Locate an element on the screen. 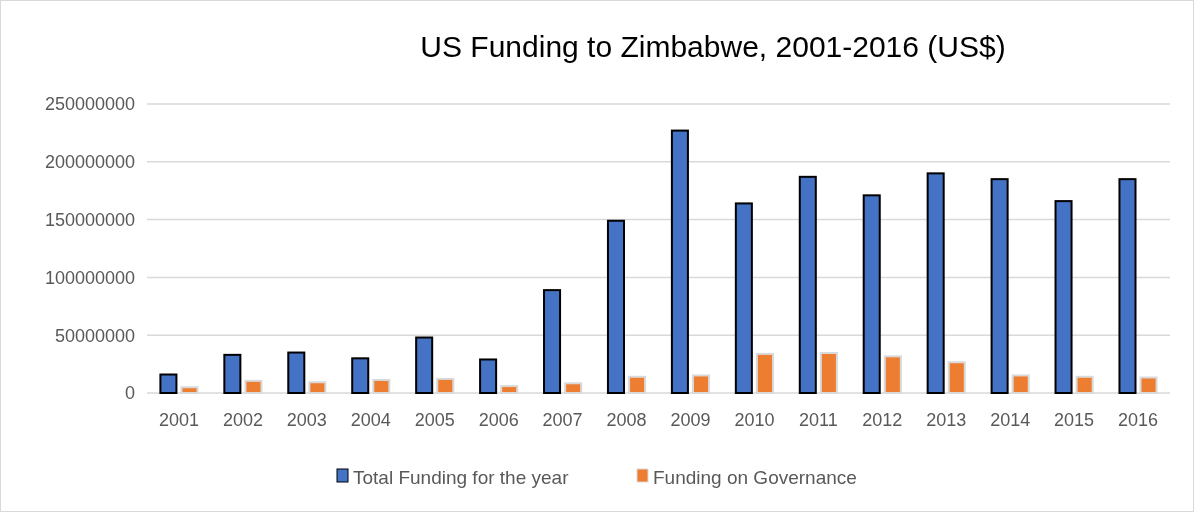 This screenshot has height=512, width=1194. y-tick-label: 150000000 is located at coordinates (89, 219).